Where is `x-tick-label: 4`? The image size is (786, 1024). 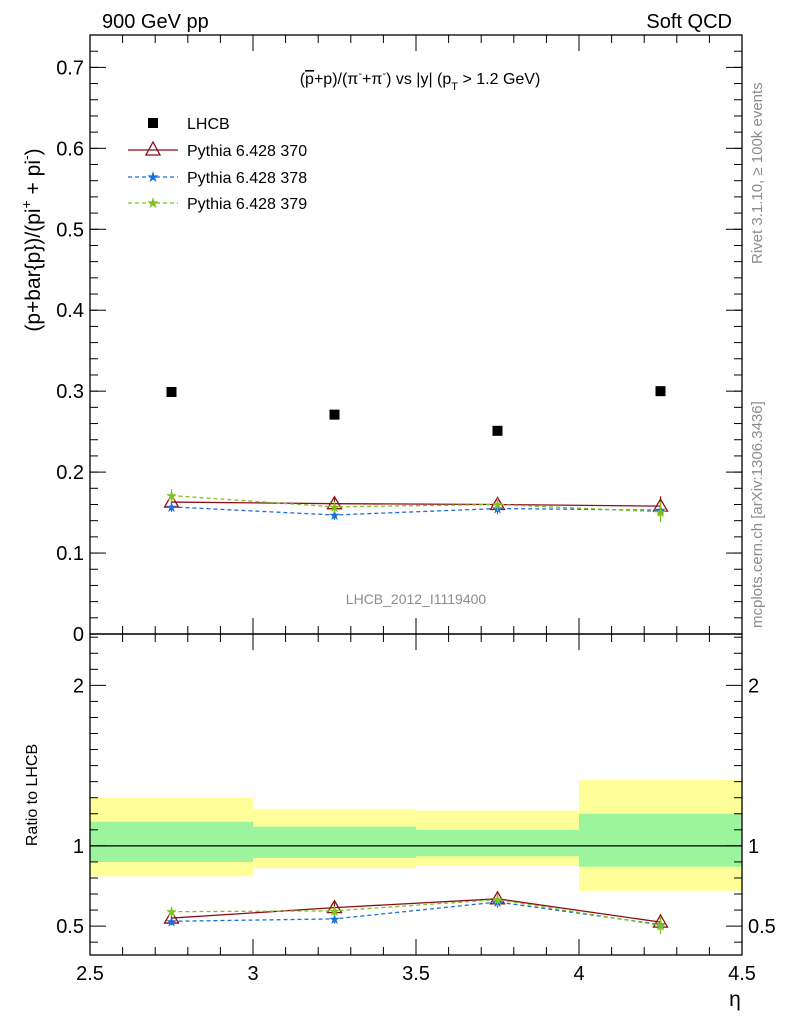
x-tick-label: 4 is located at coordinates (578, 974).